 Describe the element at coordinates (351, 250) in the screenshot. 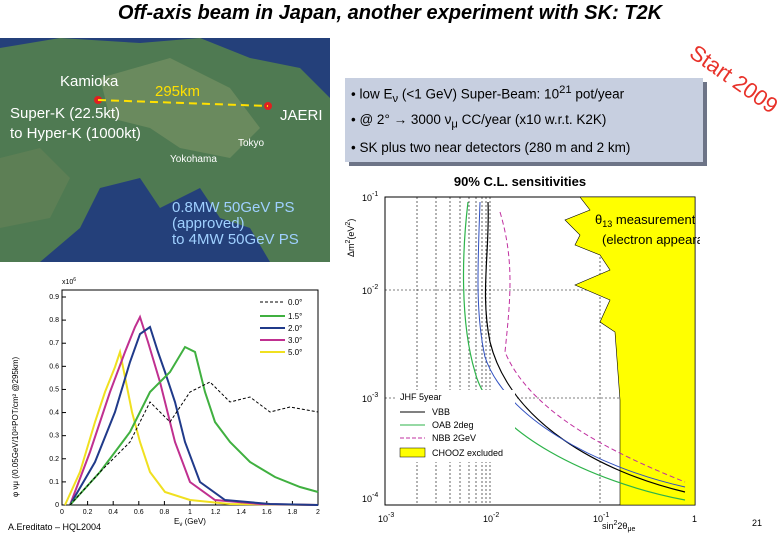

I see `text: Δm` at that location.